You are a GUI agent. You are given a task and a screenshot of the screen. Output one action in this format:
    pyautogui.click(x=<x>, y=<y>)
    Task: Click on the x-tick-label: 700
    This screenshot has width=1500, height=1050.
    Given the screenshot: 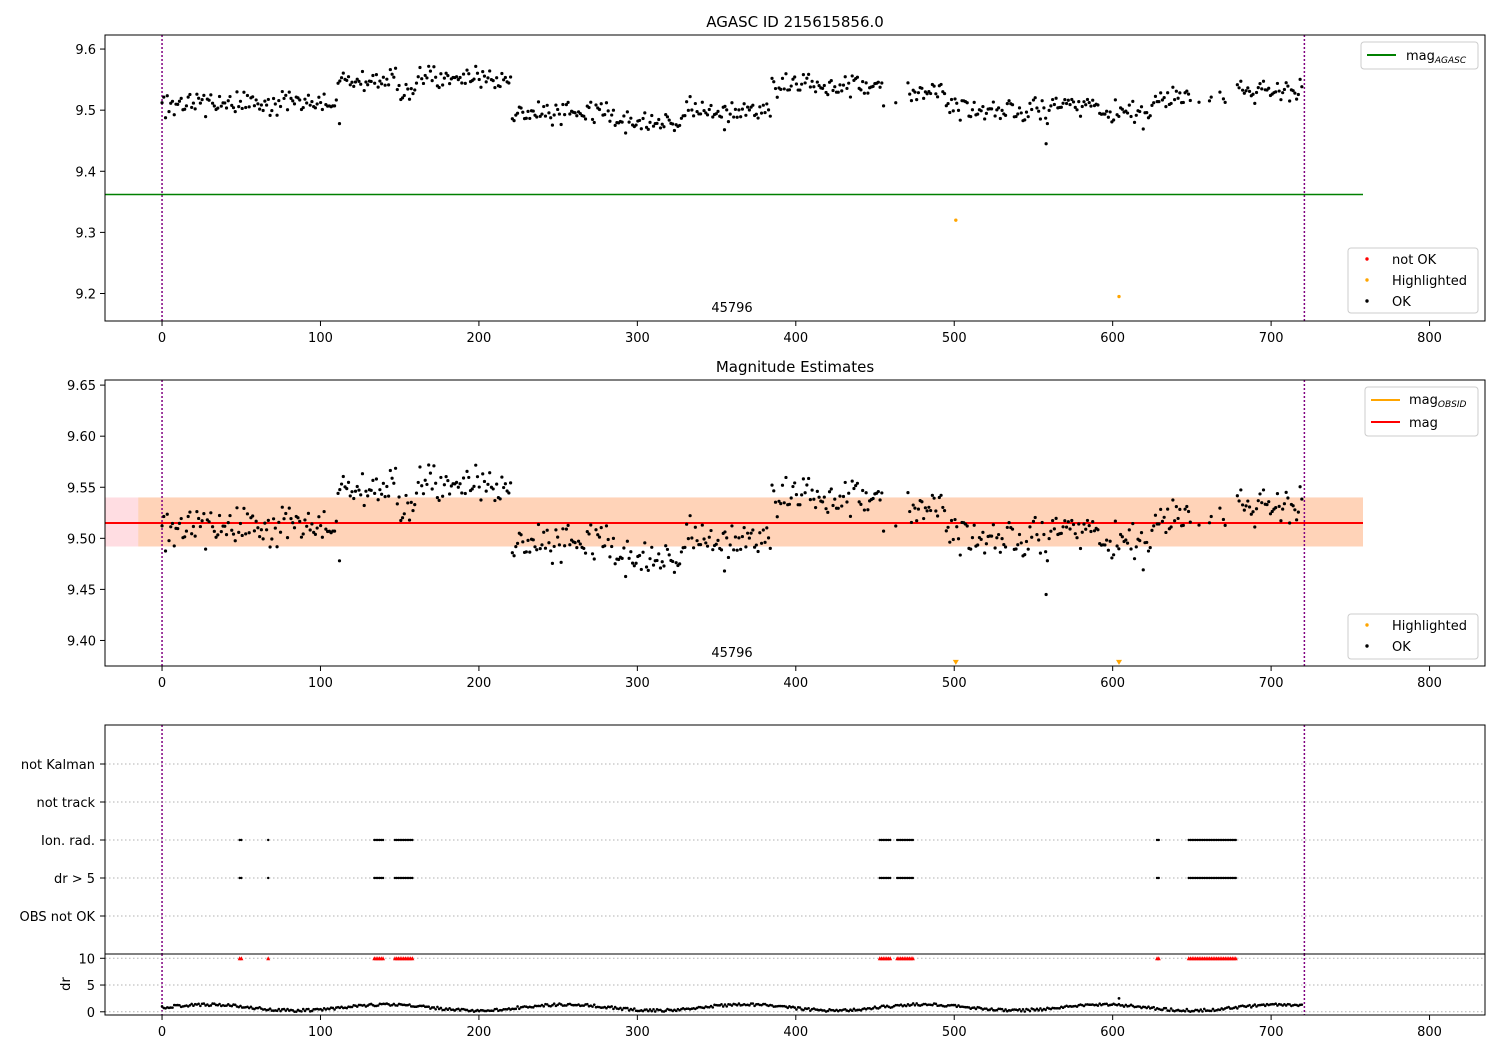 What is the action you would take?
    pyautogui.click(x=1271, y=338)
    